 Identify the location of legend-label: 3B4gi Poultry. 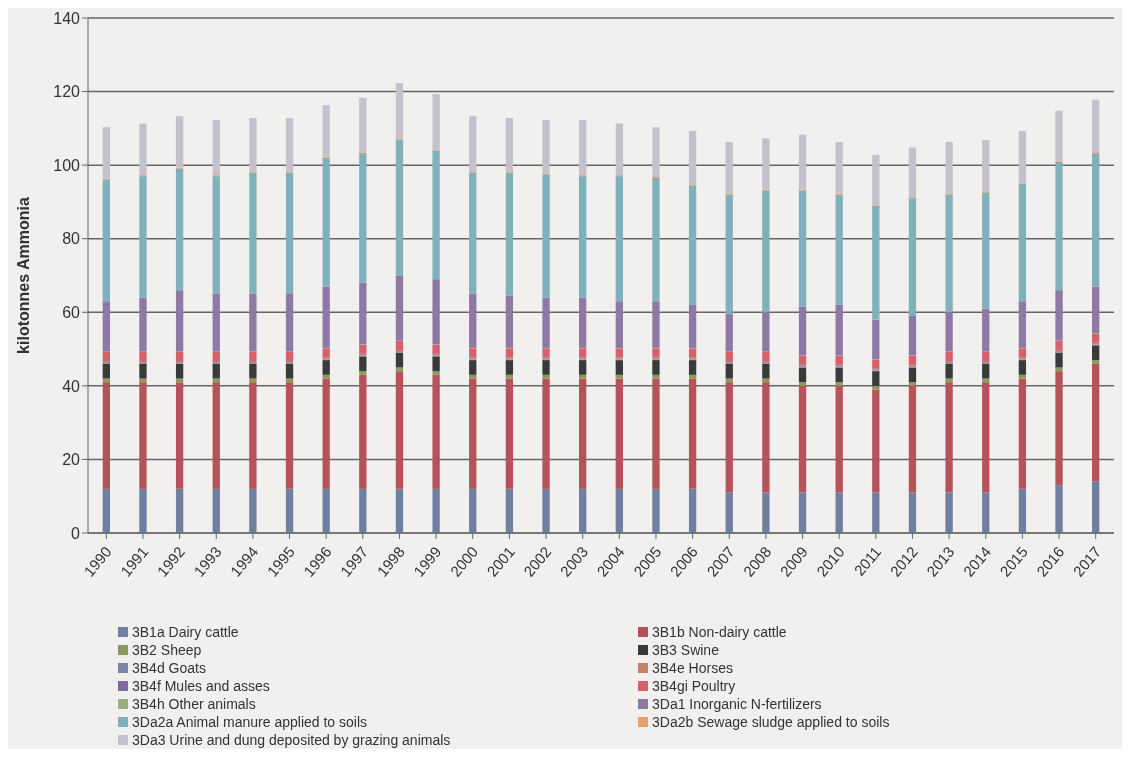
(694, 686).